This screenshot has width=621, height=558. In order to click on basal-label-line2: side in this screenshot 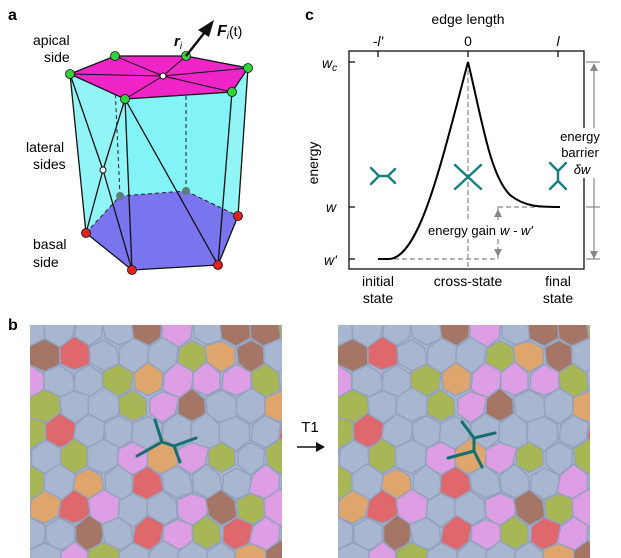, I will do `click(46, 262)`.